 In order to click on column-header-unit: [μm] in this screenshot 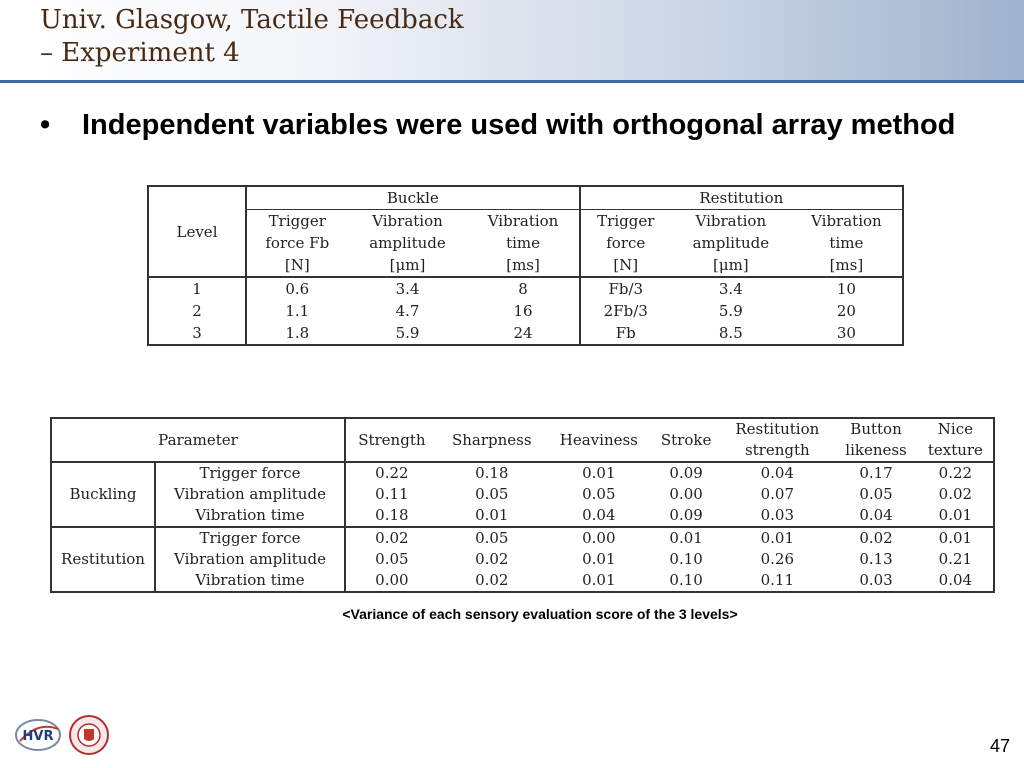, I will do `click(730, 265)`.